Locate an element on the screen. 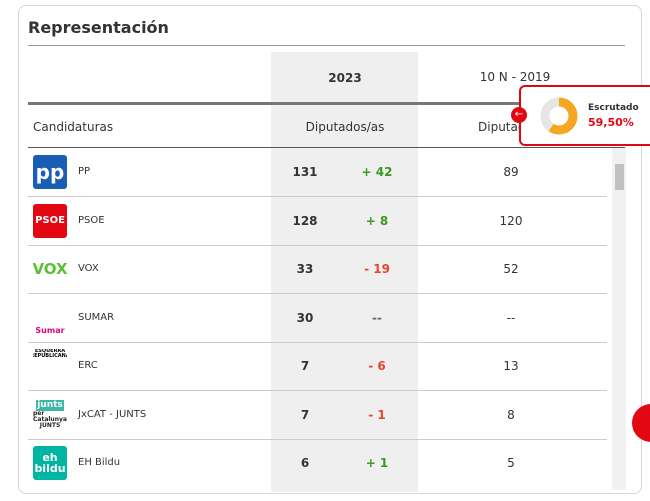  party-logo: junts per Catalunya JUNTS is located at coordinates (50, 414).